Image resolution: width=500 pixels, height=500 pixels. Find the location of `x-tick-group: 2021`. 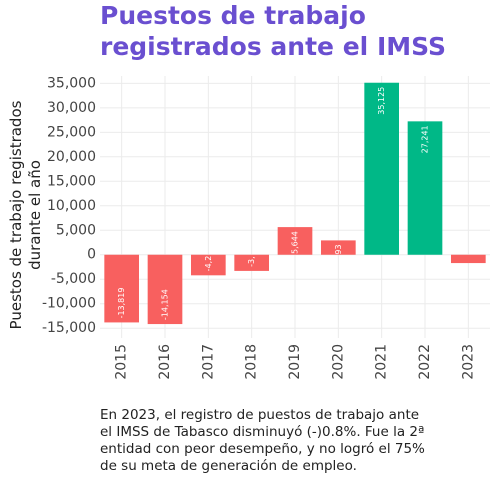

x-tick-group: 2021 is located at coordinates (382, 362).